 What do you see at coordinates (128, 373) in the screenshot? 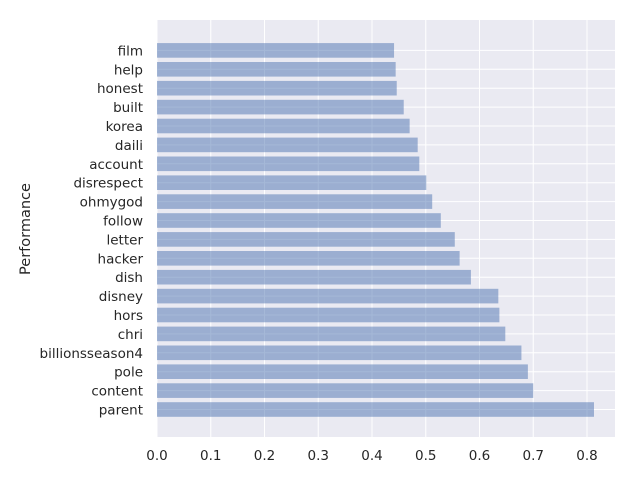
I see `y-tick-label: pole` at bounding box center [128, 373].